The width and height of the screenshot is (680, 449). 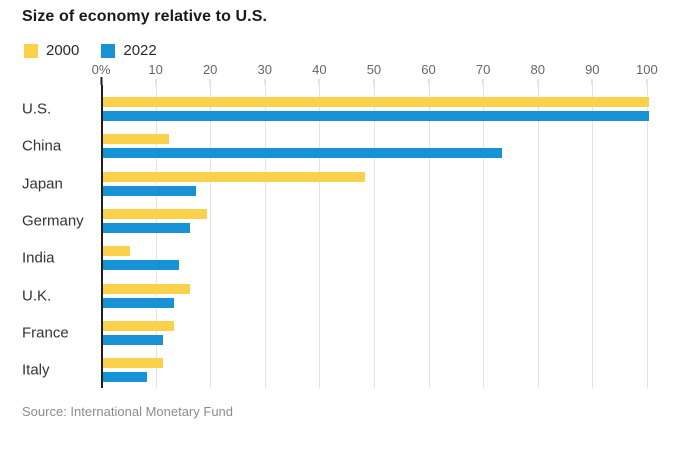 I want to click on bar-France-2000, so click(x=138, y=325).